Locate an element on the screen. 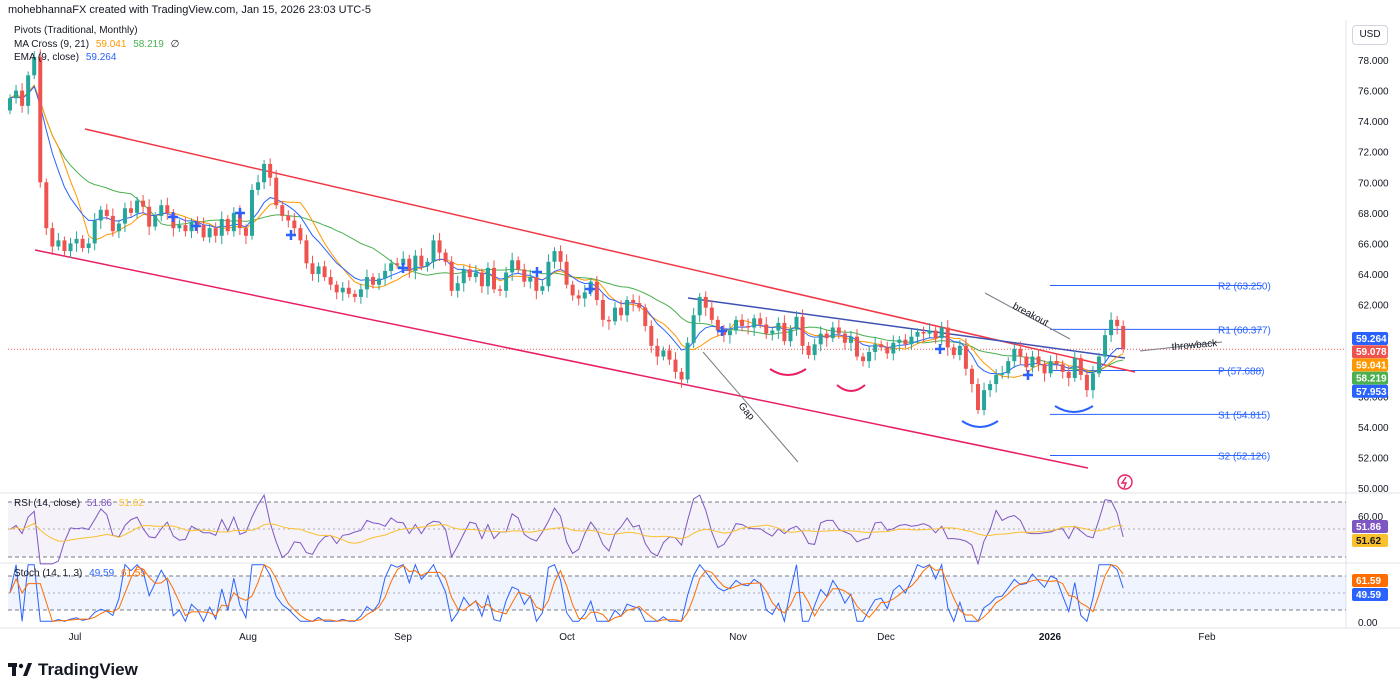 Image resolution: width=1400 pixels, height=693 pixels. x-tick-label: Jul is located at coordinates (75, 637).